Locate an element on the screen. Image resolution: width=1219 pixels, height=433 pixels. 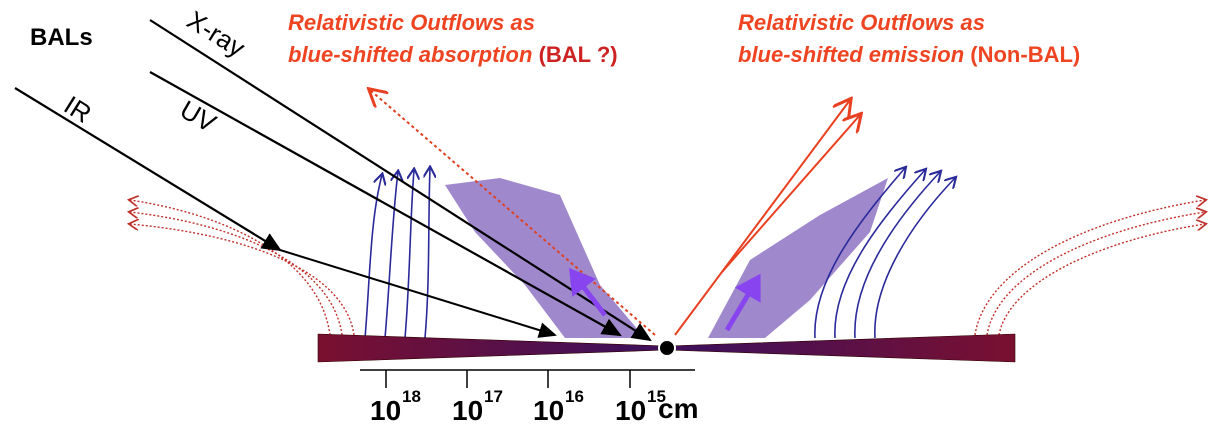
black-hole is located at coordinates (667, 348).